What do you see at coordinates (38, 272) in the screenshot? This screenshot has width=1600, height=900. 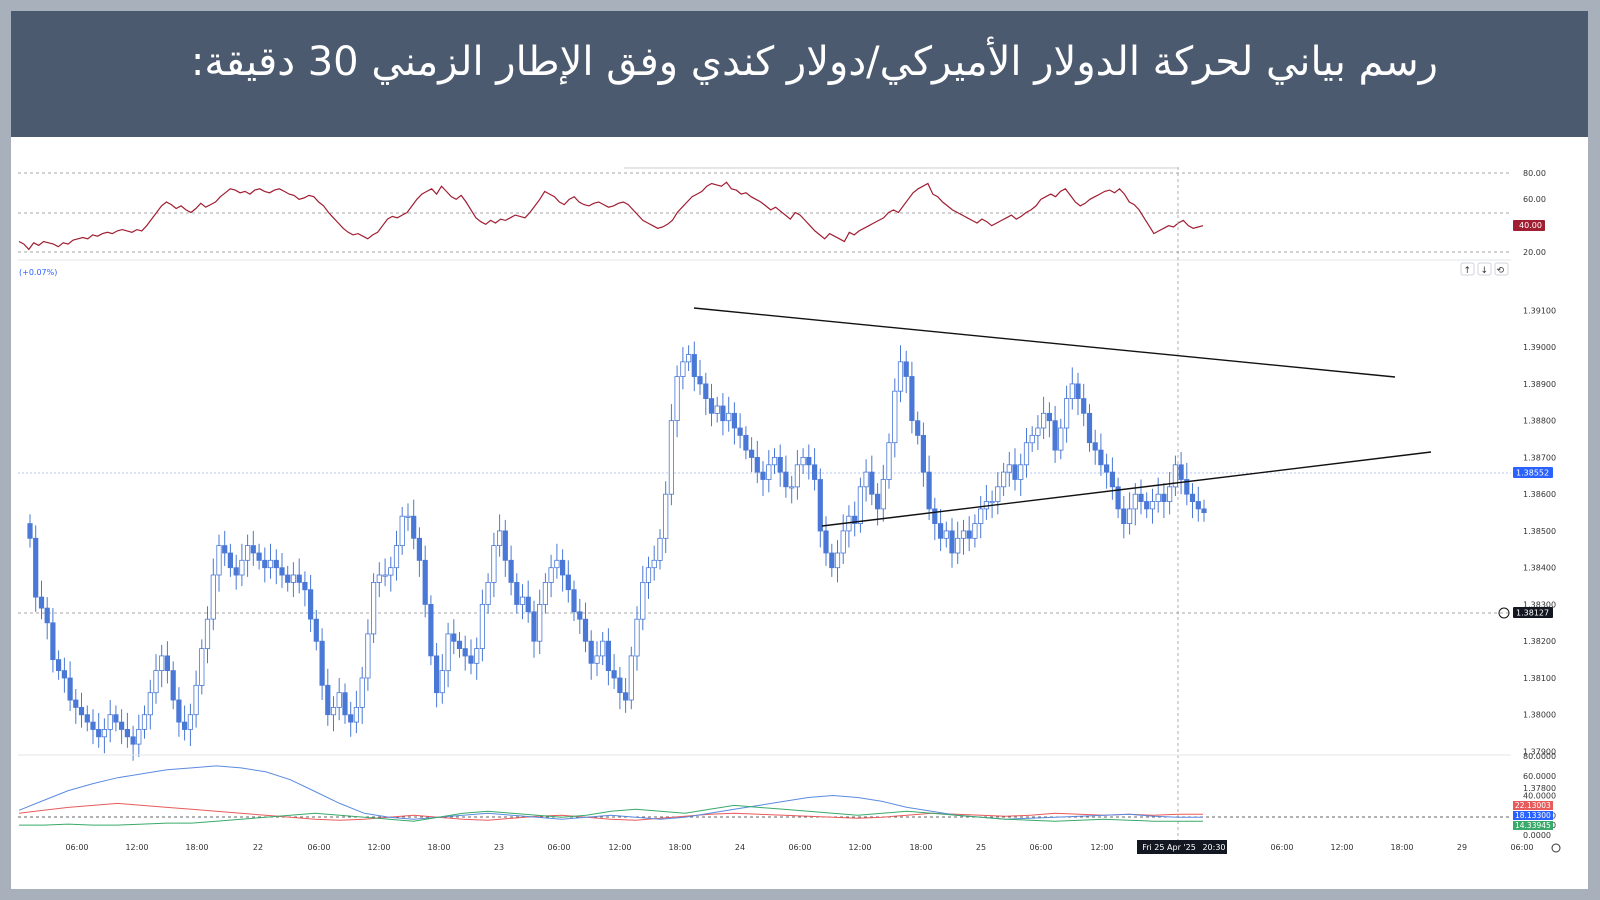 I see `symbol-change-label: (+0.07%)` at bounding box center [38, 272].